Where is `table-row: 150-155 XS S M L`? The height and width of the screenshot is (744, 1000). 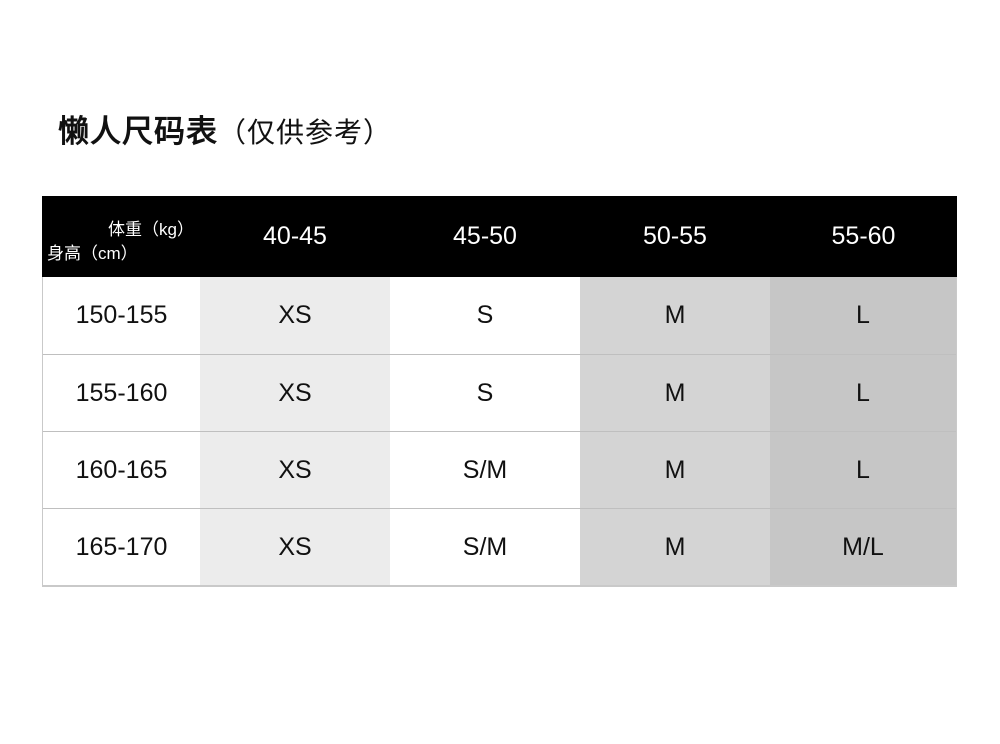 table-row: 150-155 XS S M L is located at coordinates (499, 315).